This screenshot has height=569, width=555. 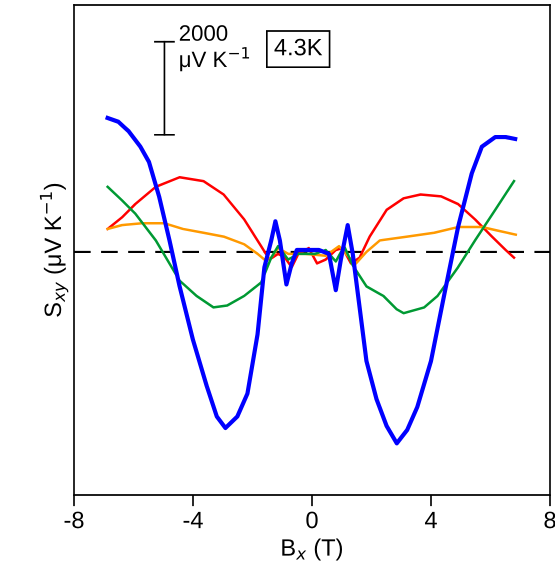 I want to click on x-axis-title: B$_{x}$ (T), so click(x=312, y=549).